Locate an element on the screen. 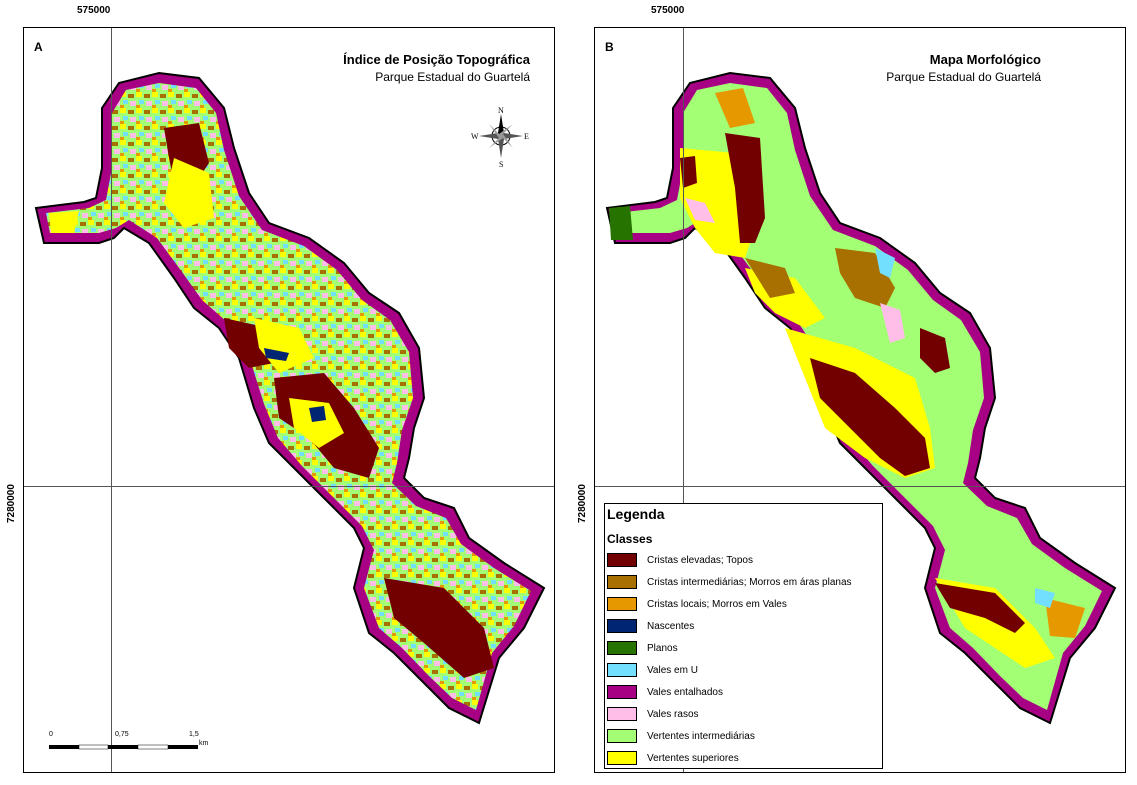  legend-item: Vertentes intermediárias is located at coordinates (681, 736).